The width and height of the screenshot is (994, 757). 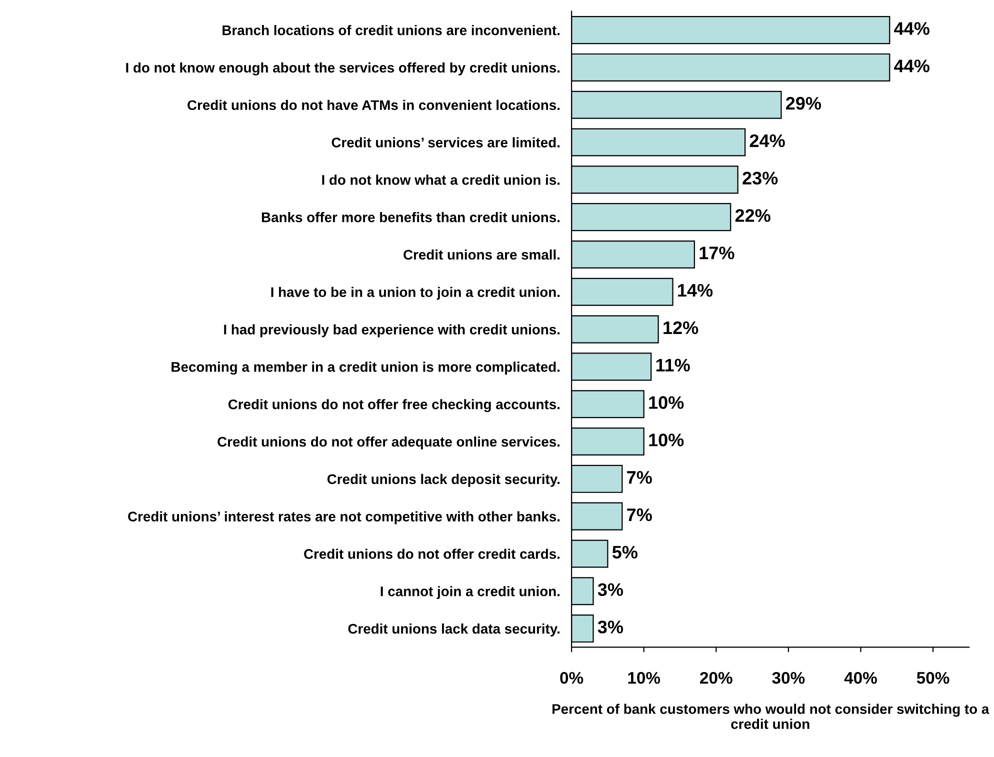 I want to click on x-tick-label: 0%, so click(x=572, y=678).